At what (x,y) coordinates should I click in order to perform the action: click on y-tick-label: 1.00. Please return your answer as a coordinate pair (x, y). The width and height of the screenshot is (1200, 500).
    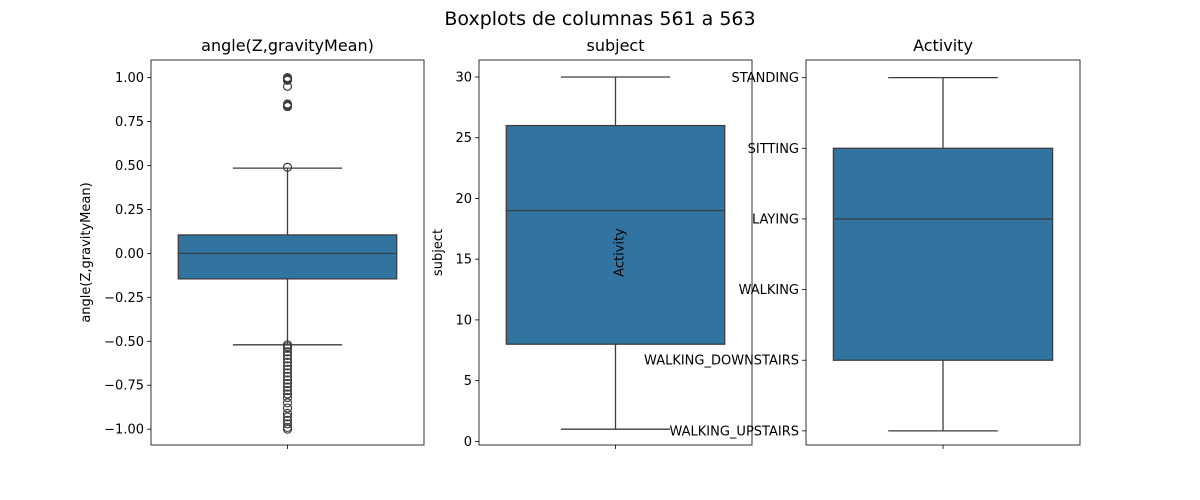
    Looking at the image, I should click on (129, 78).